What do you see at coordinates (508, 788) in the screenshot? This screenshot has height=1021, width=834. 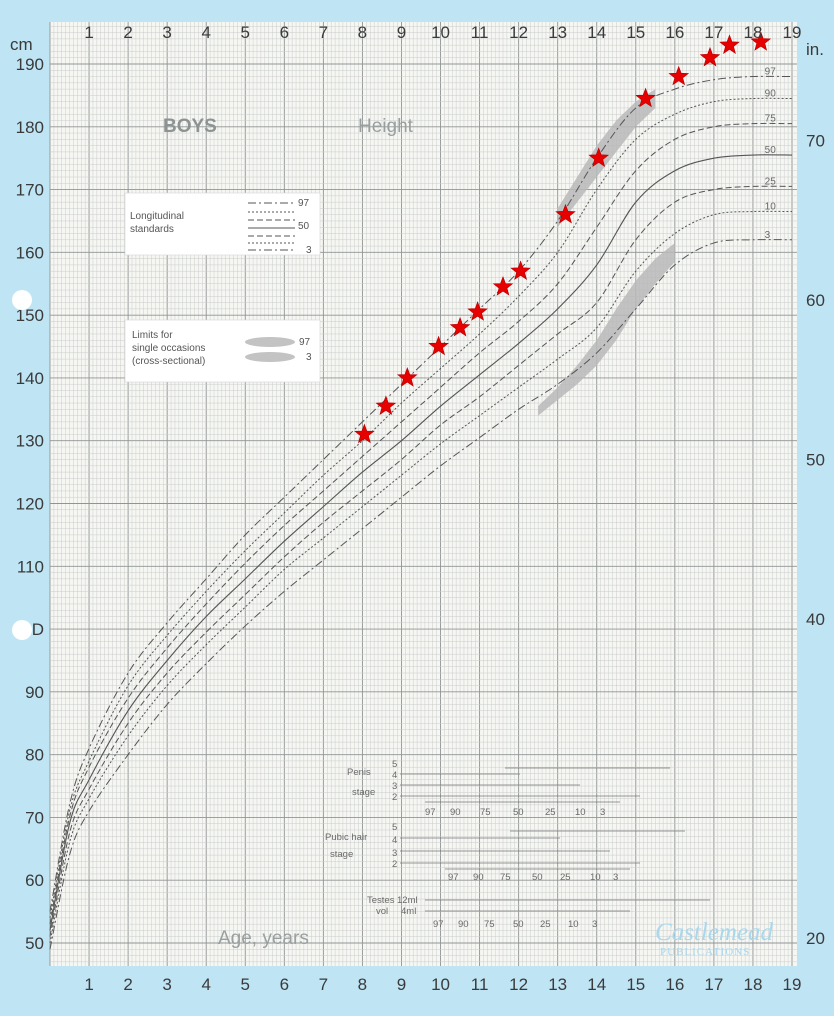 I see `penis-stage-block: Penis stage 5 4 3 2 97 90 75 50 25 10 3` at bounding box center [508, 788].